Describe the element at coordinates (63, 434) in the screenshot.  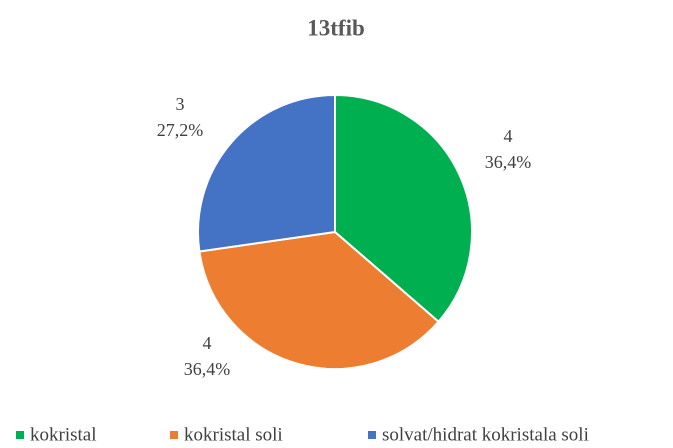
I see `legend-label: kokristal` at that location.